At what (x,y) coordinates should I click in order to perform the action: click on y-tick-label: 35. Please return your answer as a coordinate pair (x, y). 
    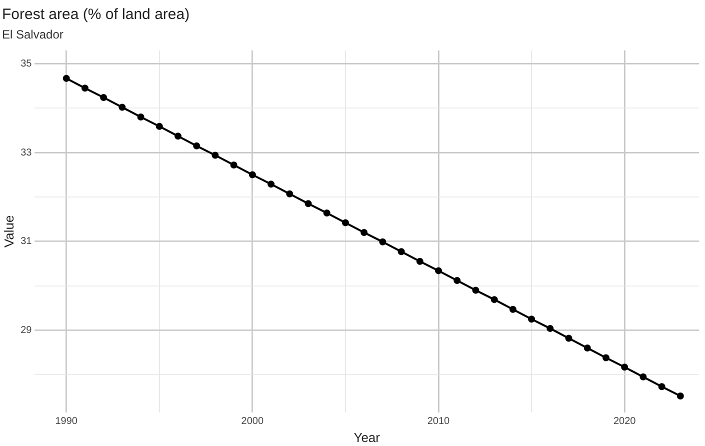
    Looking at the image, I should click on (26, 64).